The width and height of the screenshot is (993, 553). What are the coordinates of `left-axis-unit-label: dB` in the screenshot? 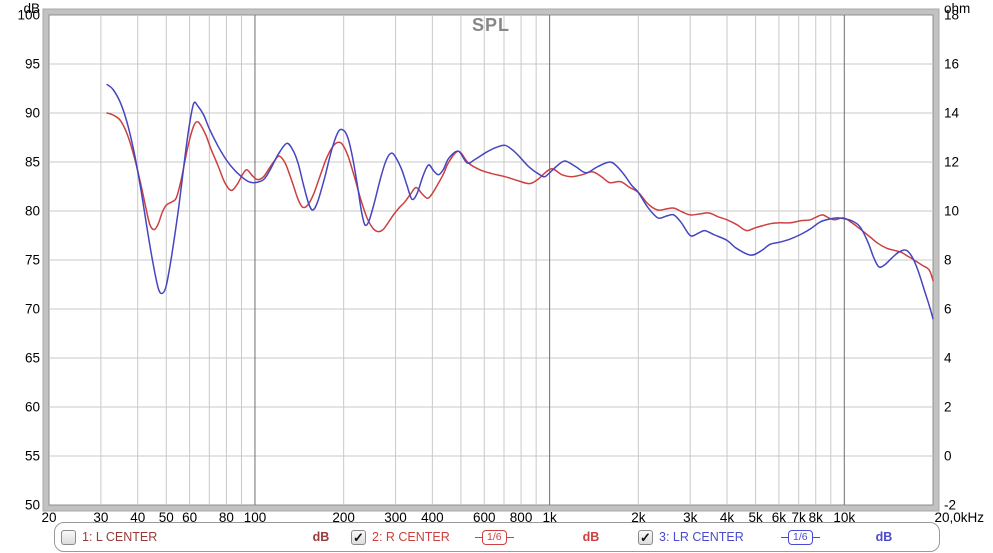 It's located at (31, 8).